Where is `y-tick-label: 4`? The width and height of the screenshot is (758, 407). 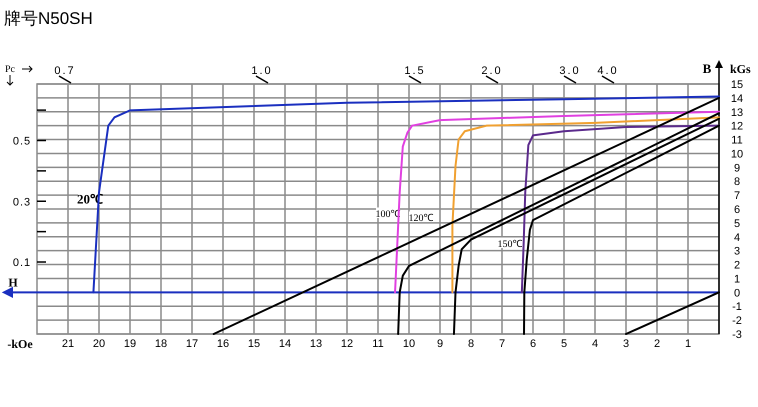
y-tick-label: 4 is located at coordinates (737, 238).